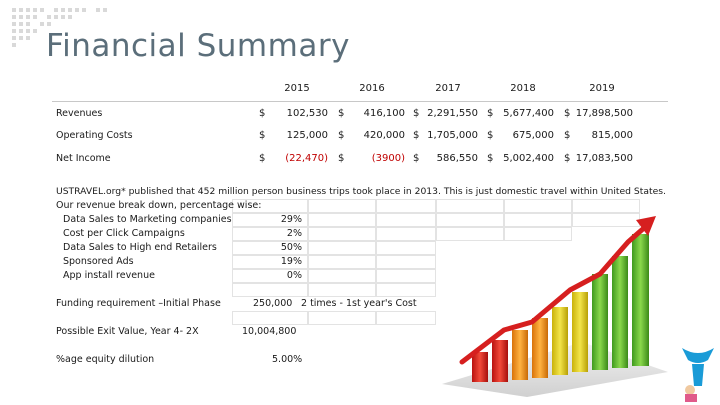  I want to click on breakdown-label: Sponsored Ads, so click(98, 261).